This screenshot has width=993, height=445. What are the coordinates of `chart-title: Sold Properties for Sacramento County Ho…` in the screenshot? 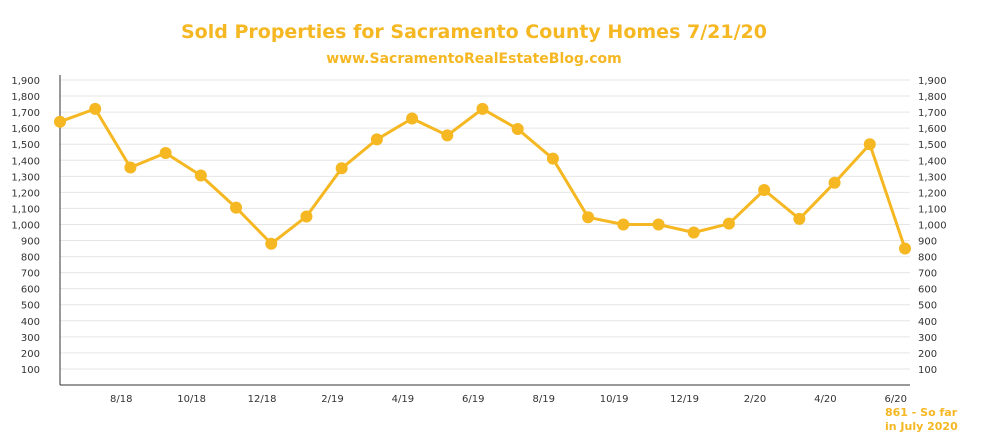 It's located at (474, 32).